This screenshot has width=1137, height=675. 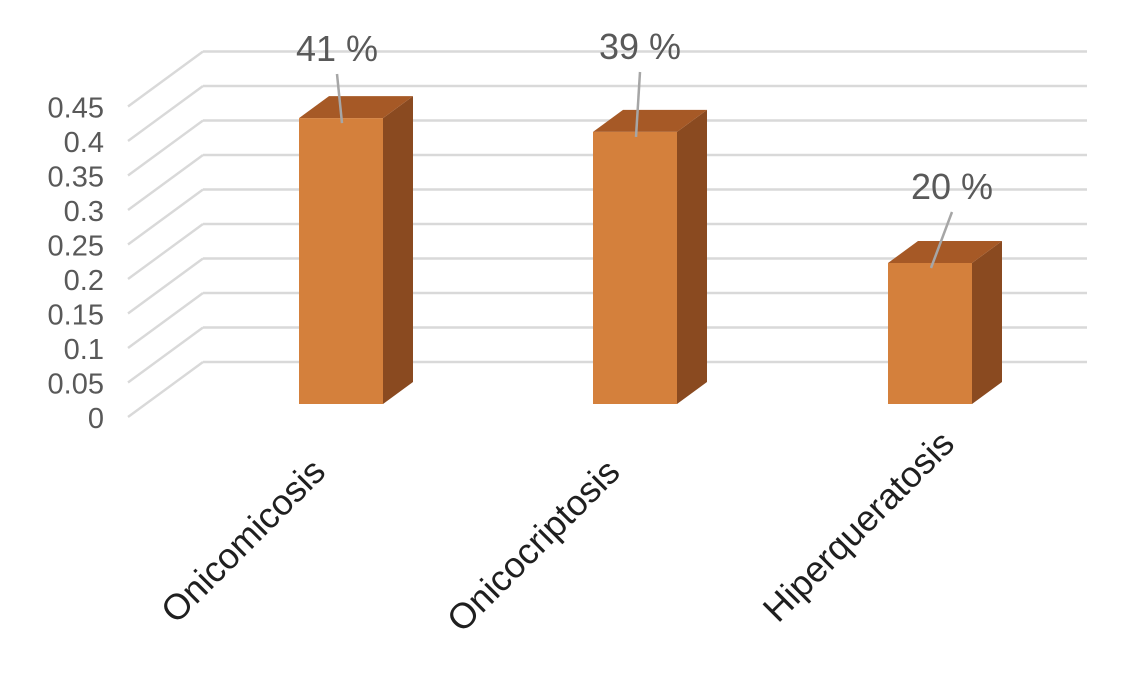 What do you see at coordinates (533, 545) in the screenshot?
I see `category-label: Onicocriptosis` at bounding box center [533, 545].